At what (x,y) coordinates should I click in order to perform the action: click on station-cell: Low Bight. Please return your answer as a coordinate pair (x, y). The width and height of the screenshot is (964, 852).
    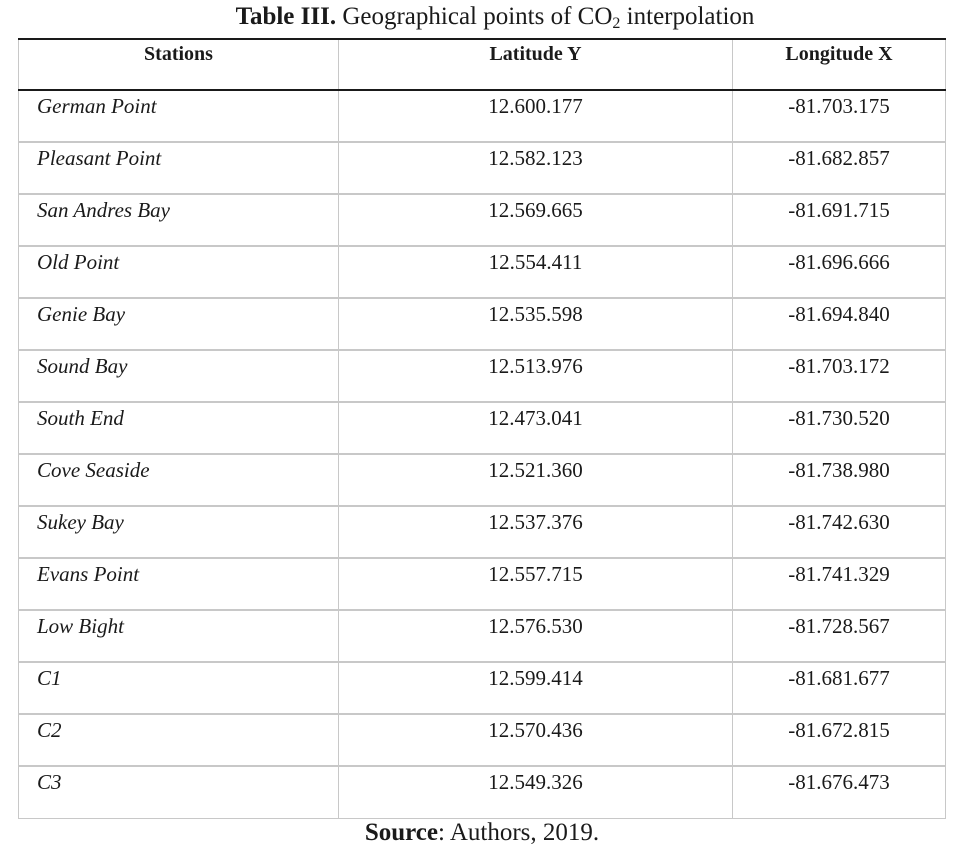
    Looking at the image, I should click on (178, 636).